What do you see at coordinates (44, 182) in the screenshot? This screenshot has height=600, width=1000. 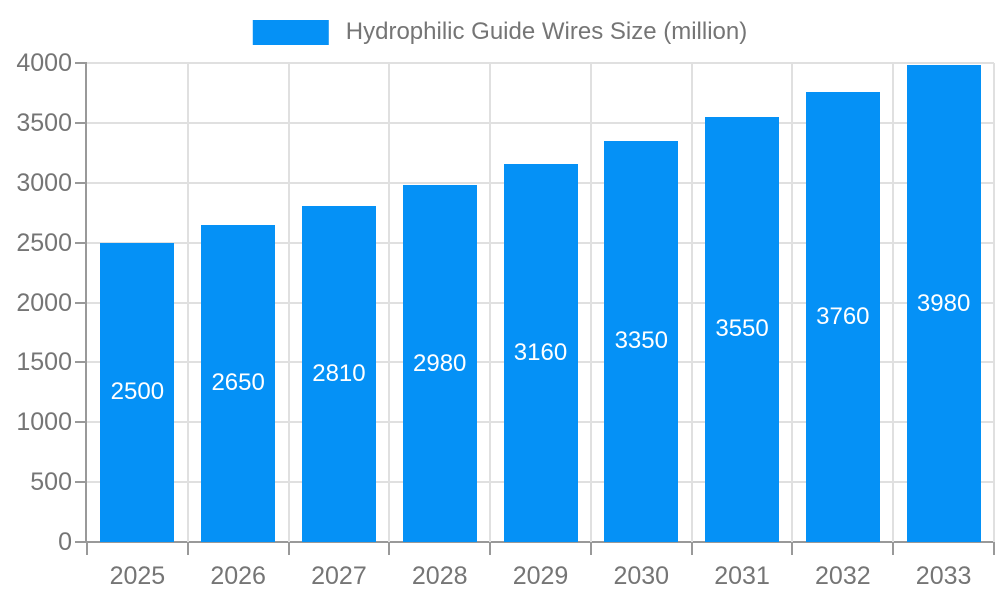 I see `y-tick-label-3000: 3000` at bounding box center [44, 182].